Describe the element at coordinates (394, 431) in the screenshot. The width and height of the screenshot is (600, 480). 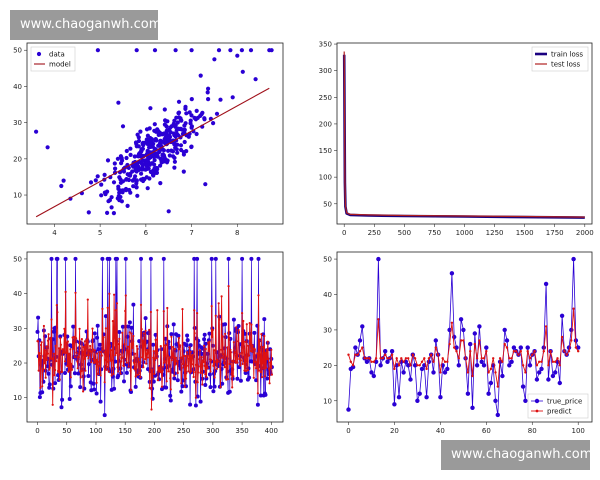
I see `x-tick-label: 20` at that location.